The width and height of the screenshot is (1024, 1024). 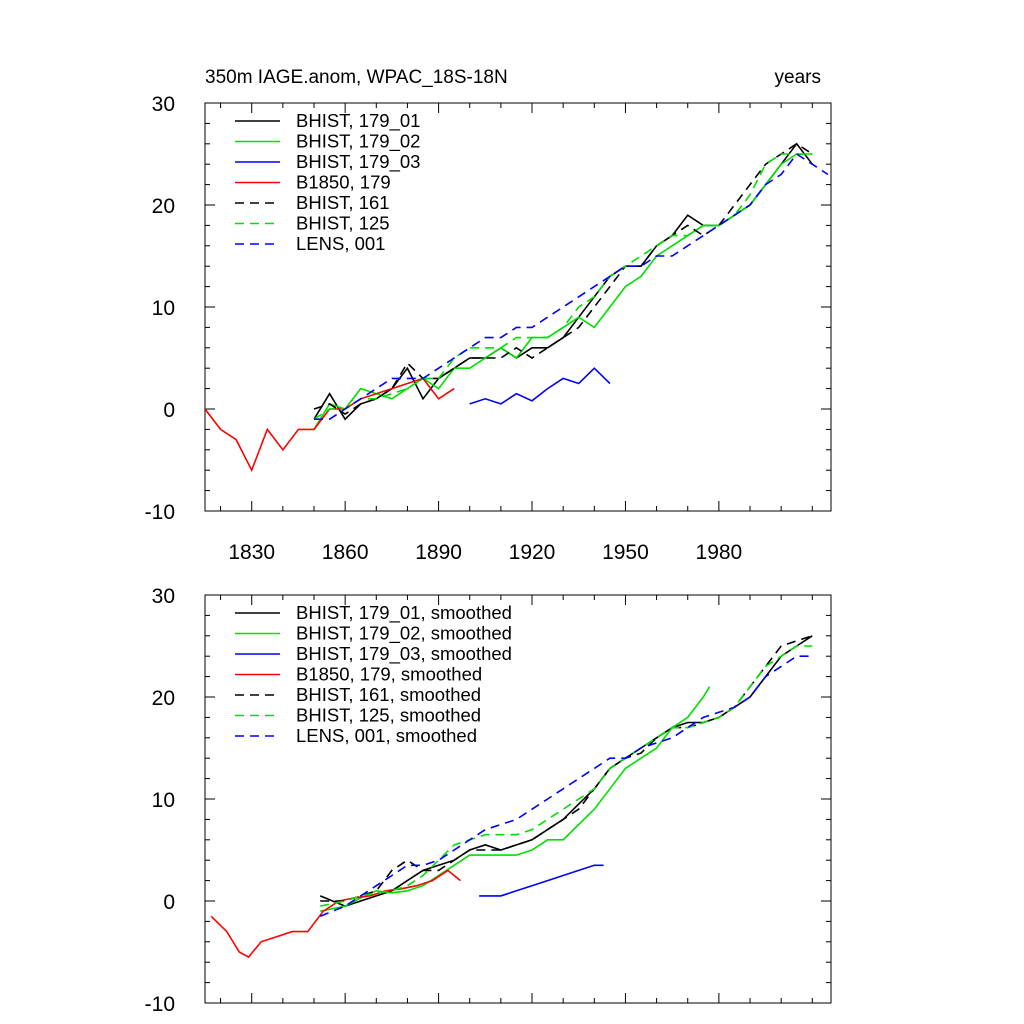 What do you see at coordinates (388, 694) in the screenshot?
I see `legend-label-4: BHIST, 161, smoothed` at bounding box center [388, 694].